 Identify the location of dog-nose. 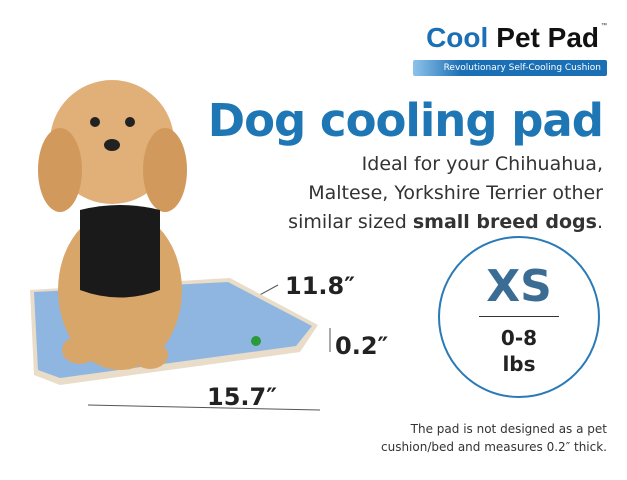
(112, 145).